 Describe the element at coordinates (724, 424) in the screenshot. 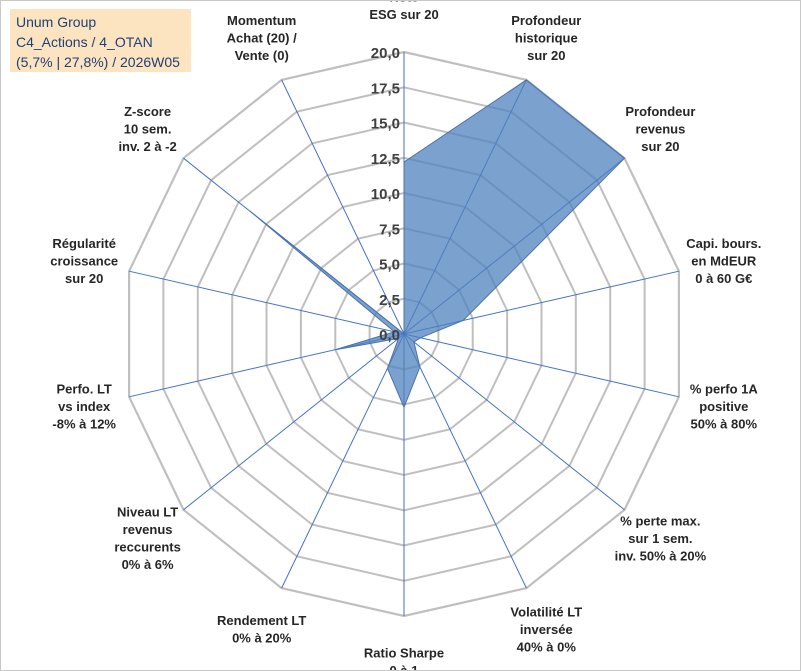

I see `axis-label-line: 50% à 80%` at that location.